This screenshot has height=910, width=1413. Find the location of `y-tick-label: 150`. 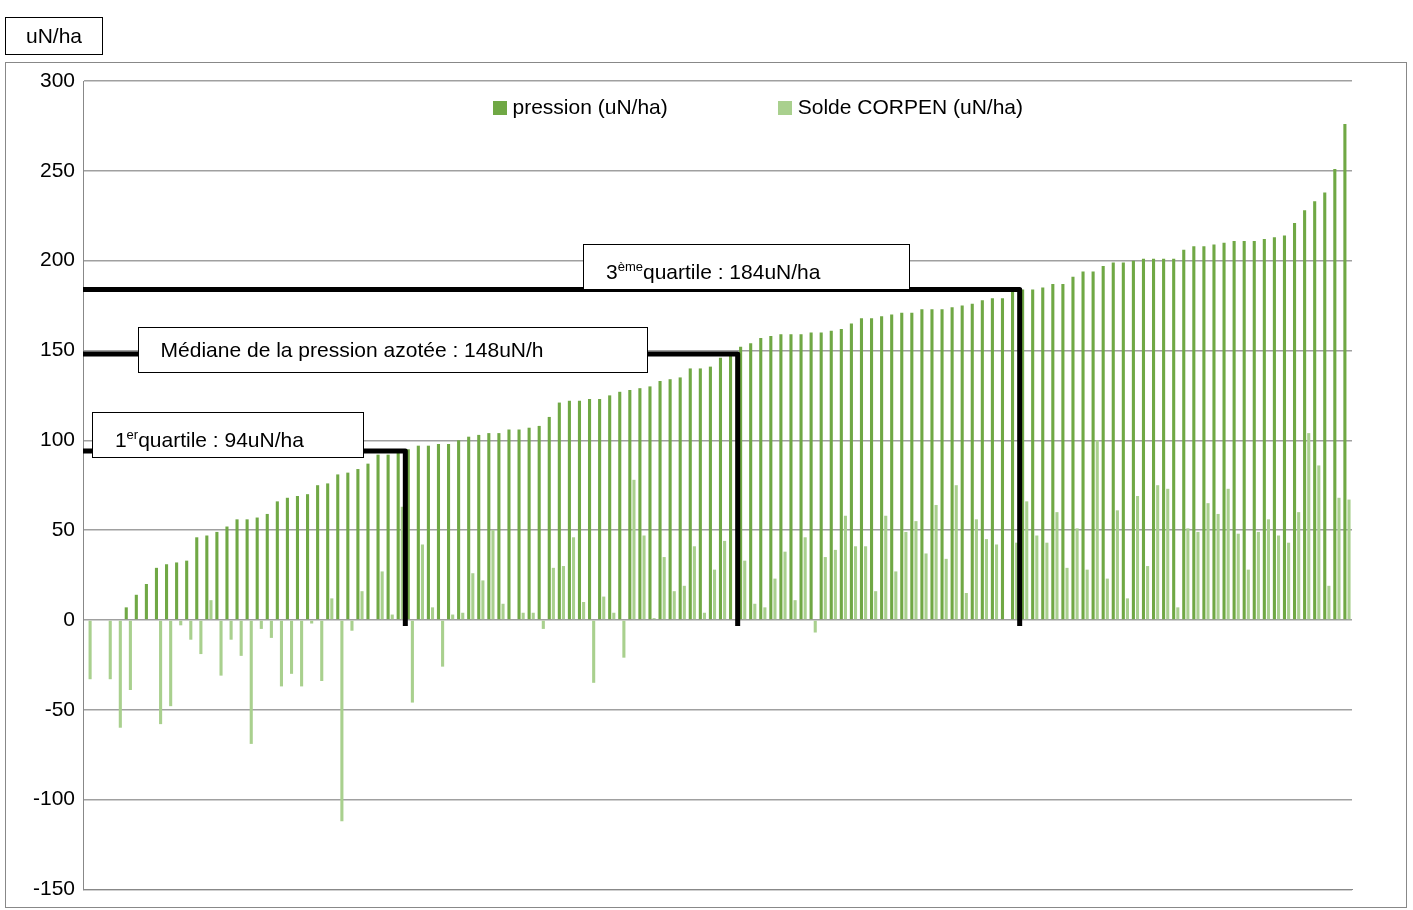

y-tick-label: 150 is located at coordinates (57, 349).